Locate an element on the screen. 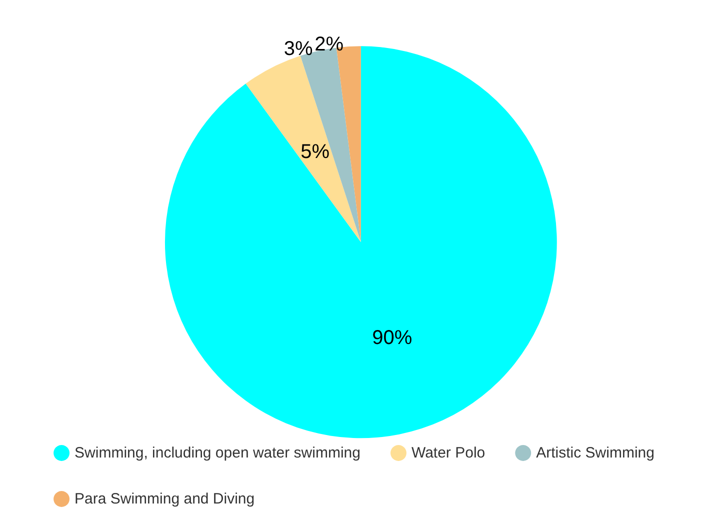 The width and height of the screenshot is (708, 525). data-label: 3% is located at coordinates (298, 49).